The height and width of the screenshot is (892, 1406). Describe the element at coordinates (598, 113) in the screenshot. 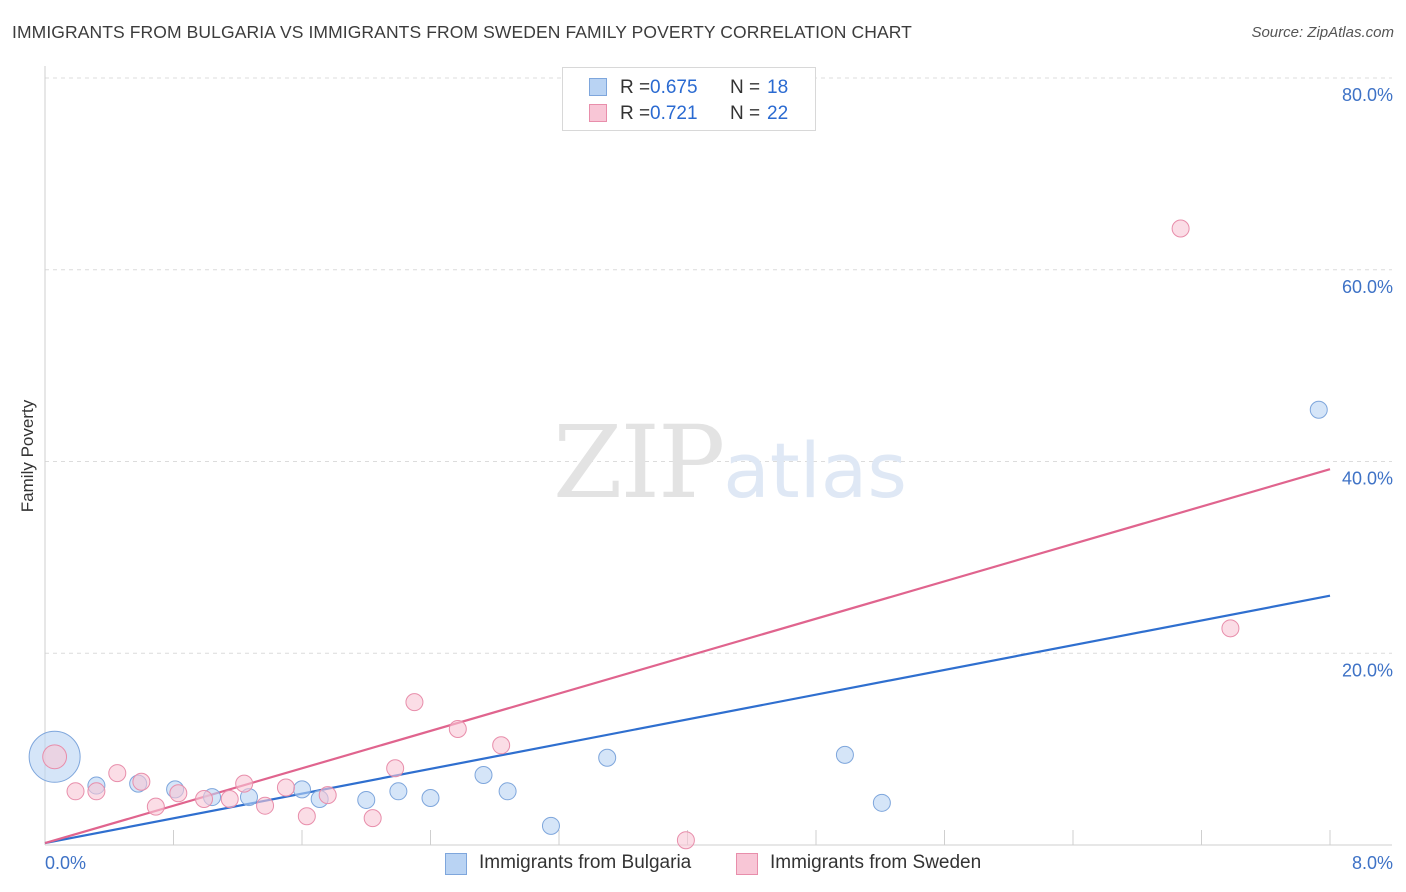

I see `legend-swatch-sweden` at that location.